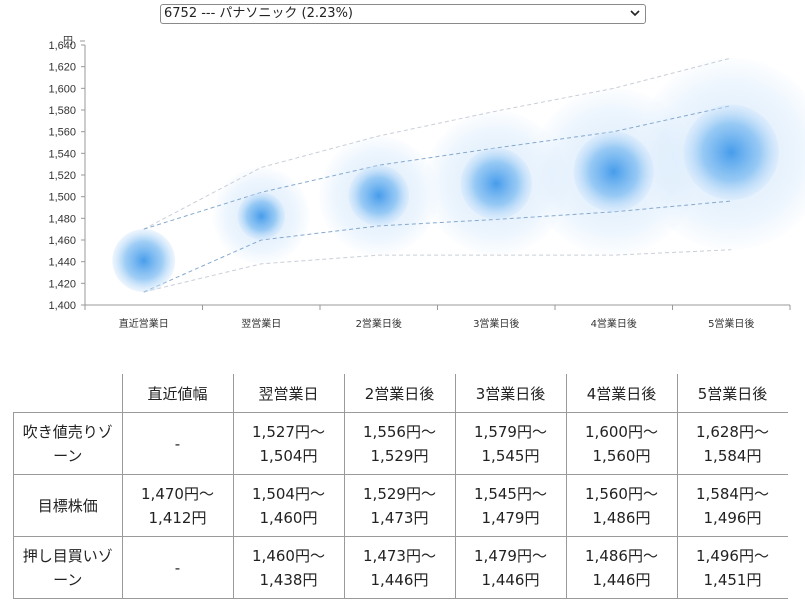 The height and width of the screenshot is (609, 805). What do you see at coordinates (62, 176) in the screenshot?
I see `y-tick-label: 1,520` at bounding box center [62, 176].